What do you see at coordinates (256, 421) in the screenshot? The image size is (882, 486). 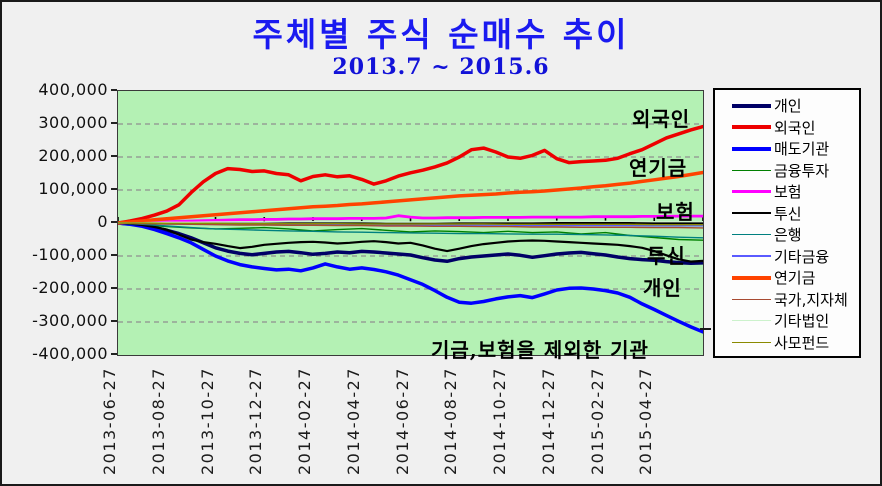 I see `x-tick-label: 2013-12-27` at bounding box center [256, 421].